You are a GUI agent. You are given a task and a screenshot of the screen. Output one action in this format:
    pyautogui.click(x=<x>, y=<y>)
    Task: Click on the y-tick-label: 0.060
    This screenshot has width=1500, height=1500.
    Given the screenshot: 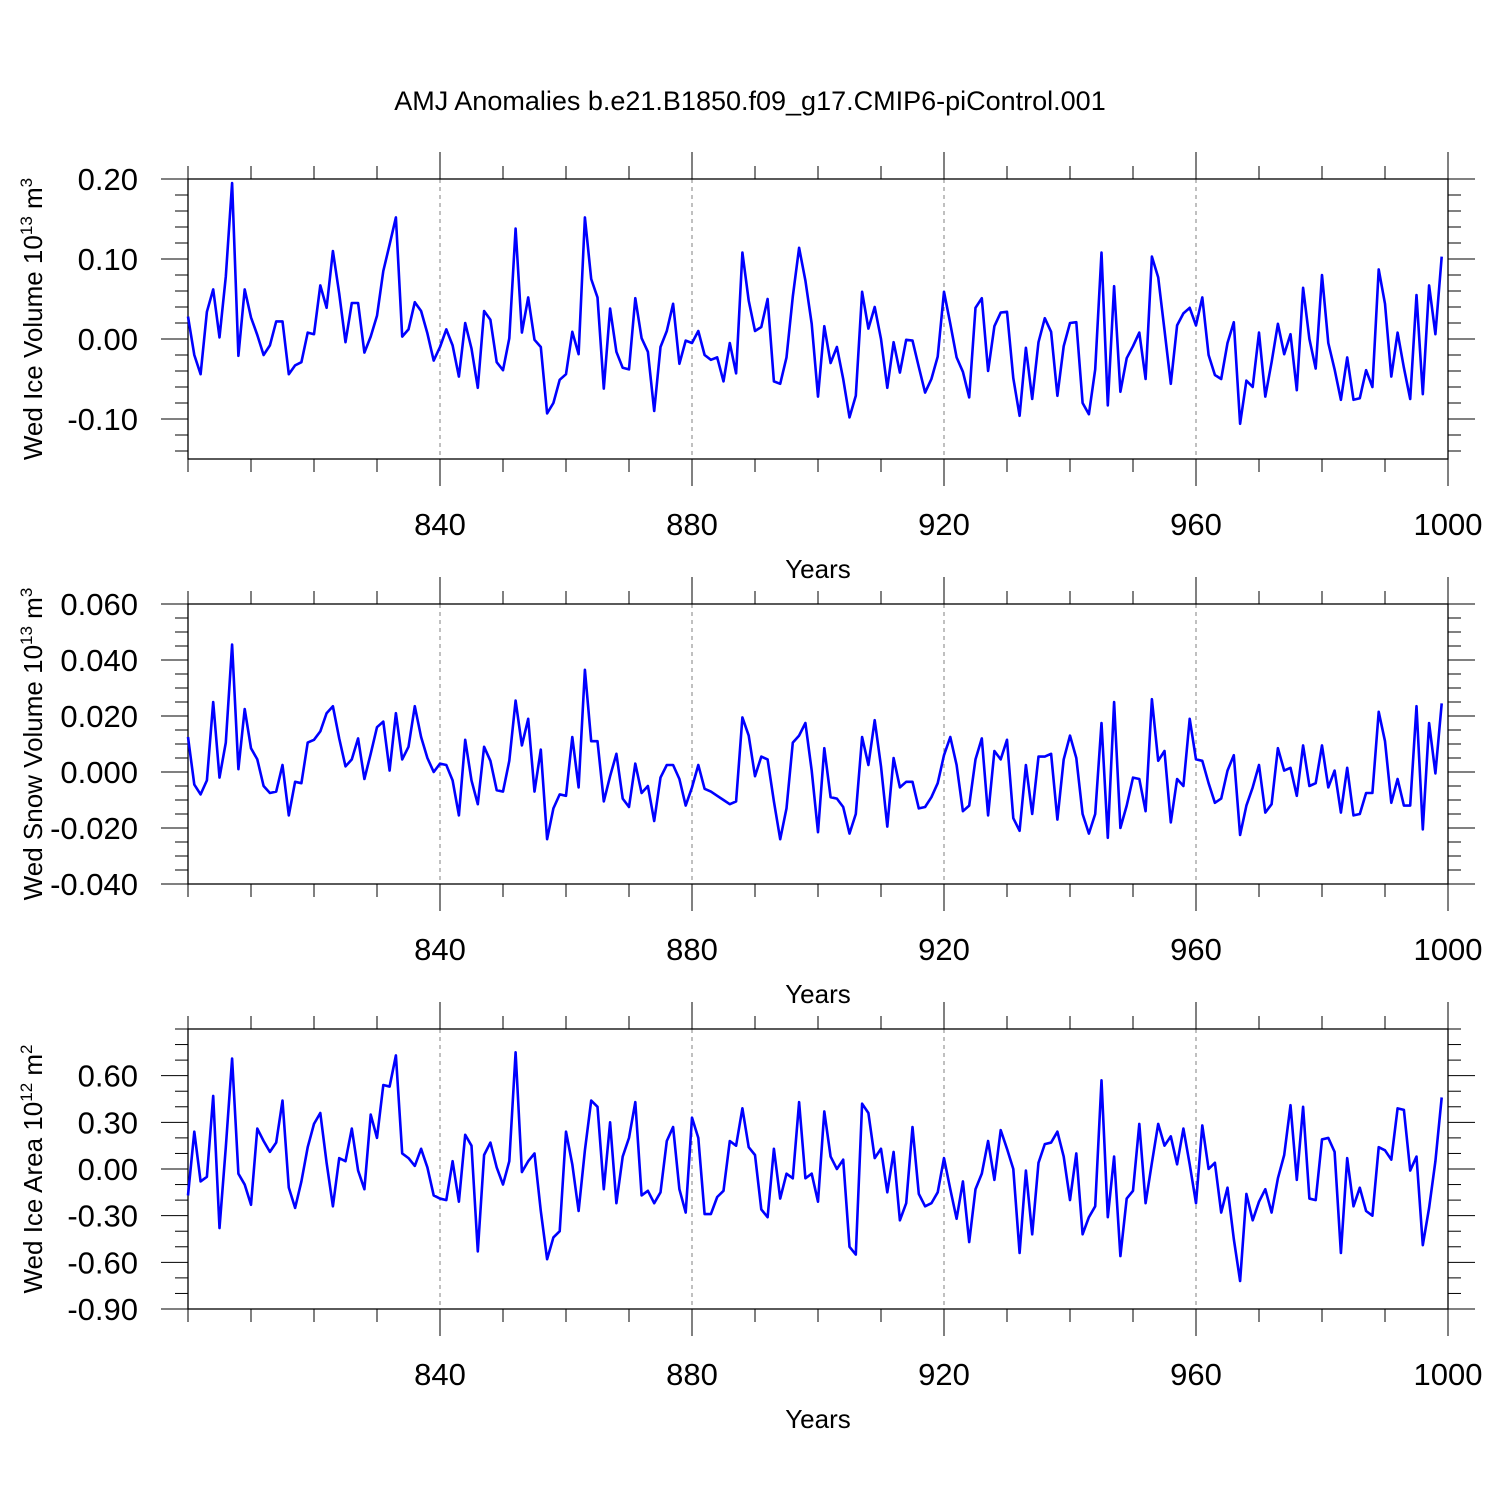 What is the action you would take?
    pyautogui.click(x=99, y=604)
    